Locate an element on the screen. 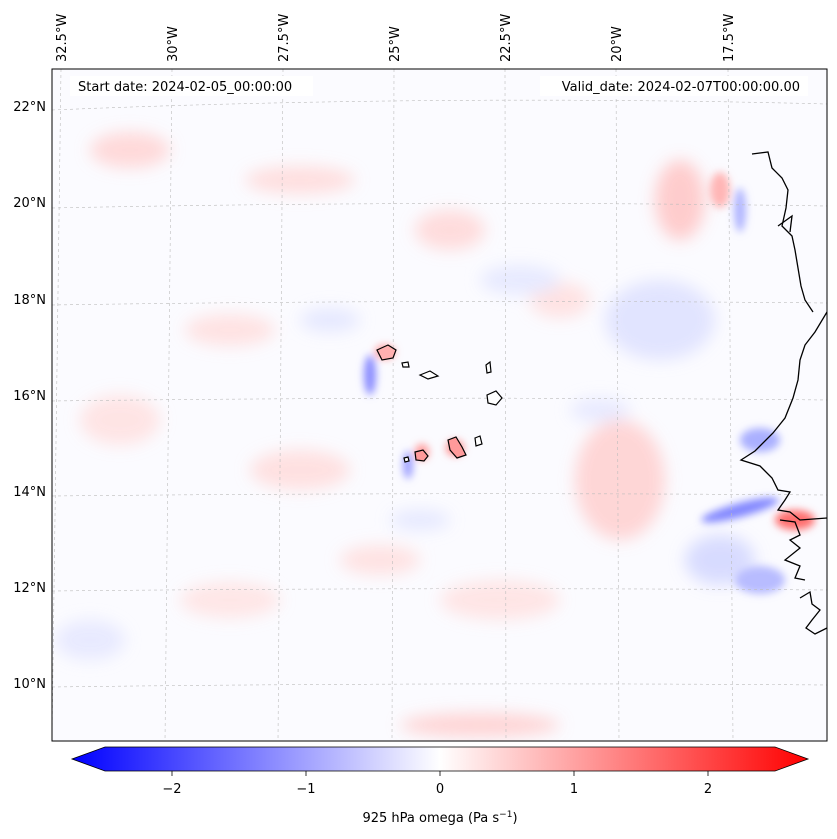 The width and height of the screenshot is (837, 839). colorbar-tick-label: 1 is located at coordinates (574, 789).